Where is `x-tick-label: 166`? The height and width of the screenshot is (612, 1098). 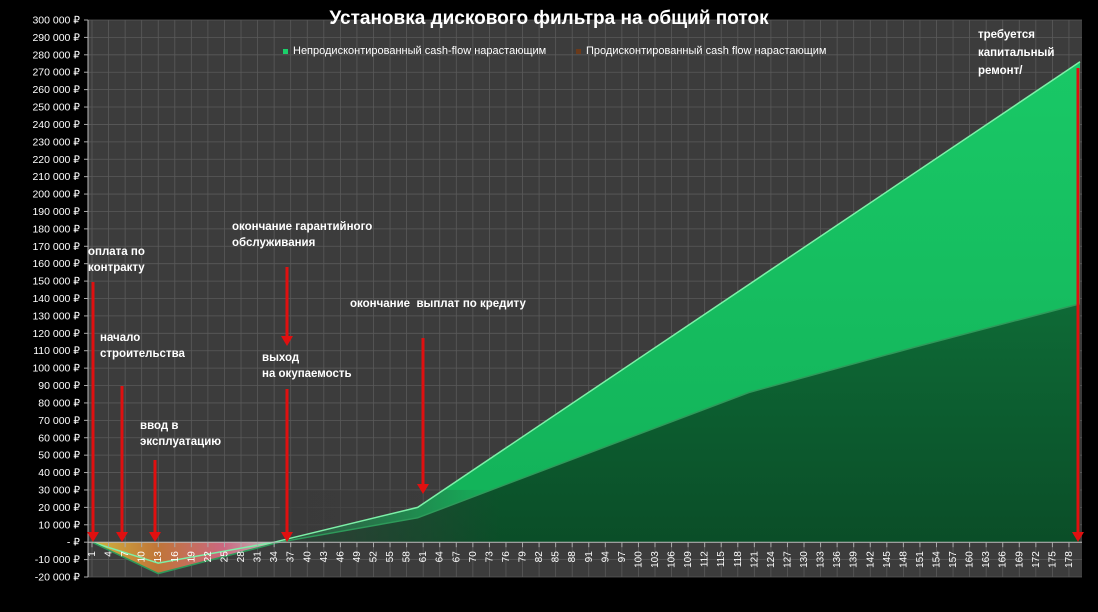 x-tick-label: 166 is located at coordinates (1003, 559).